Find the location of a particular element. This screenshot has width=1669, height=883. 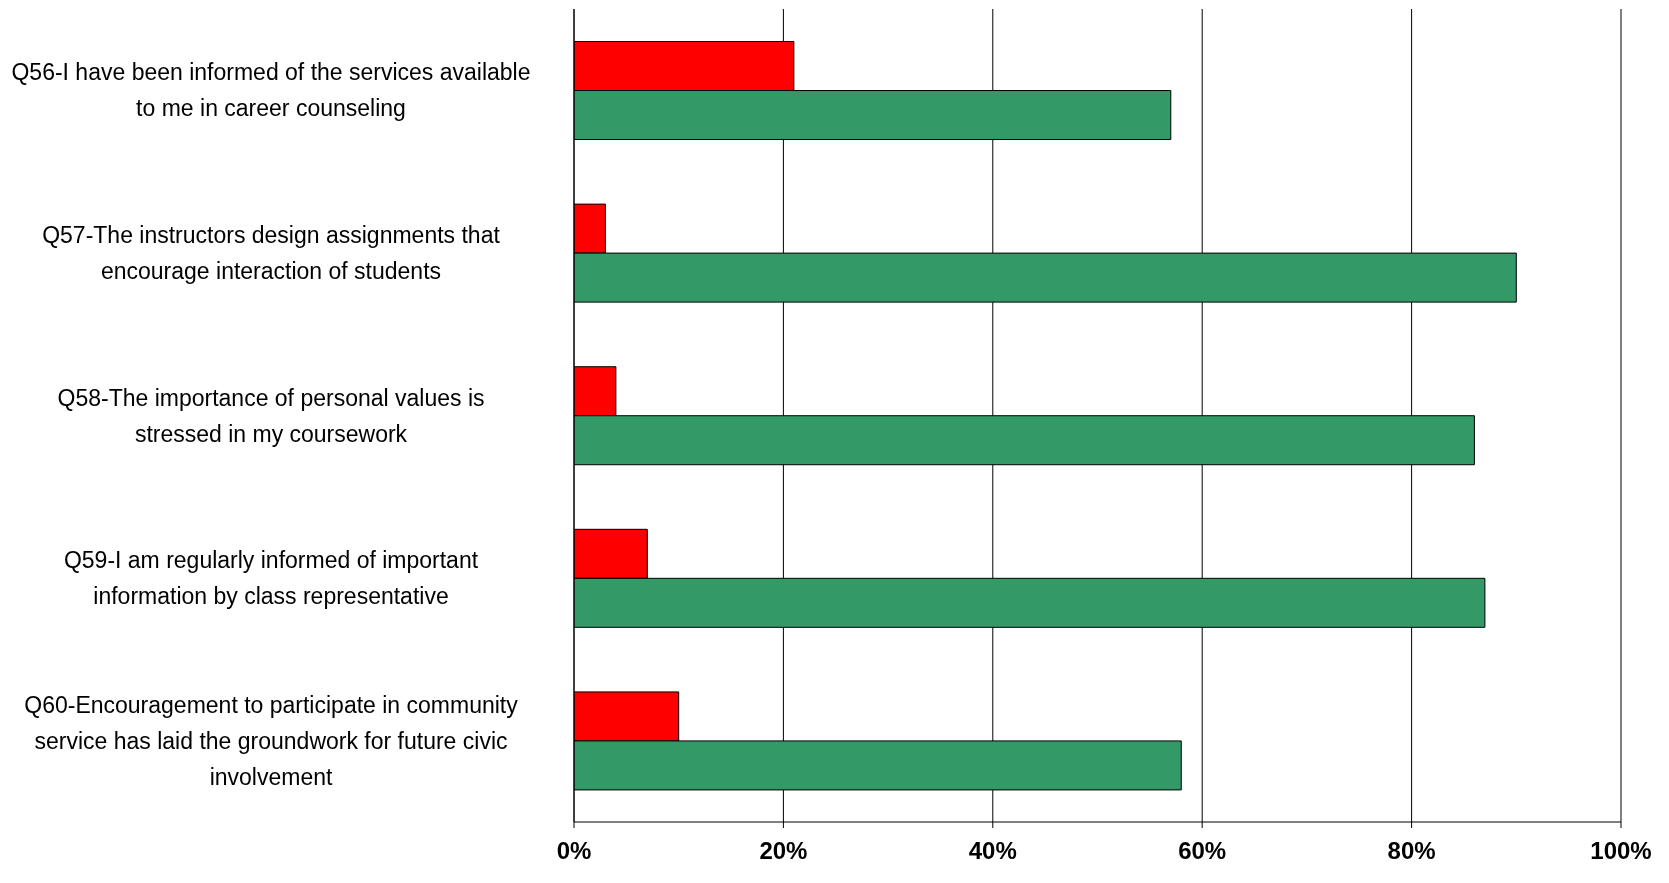

x-tick-label: 20% is located at coordinates (783, 851).